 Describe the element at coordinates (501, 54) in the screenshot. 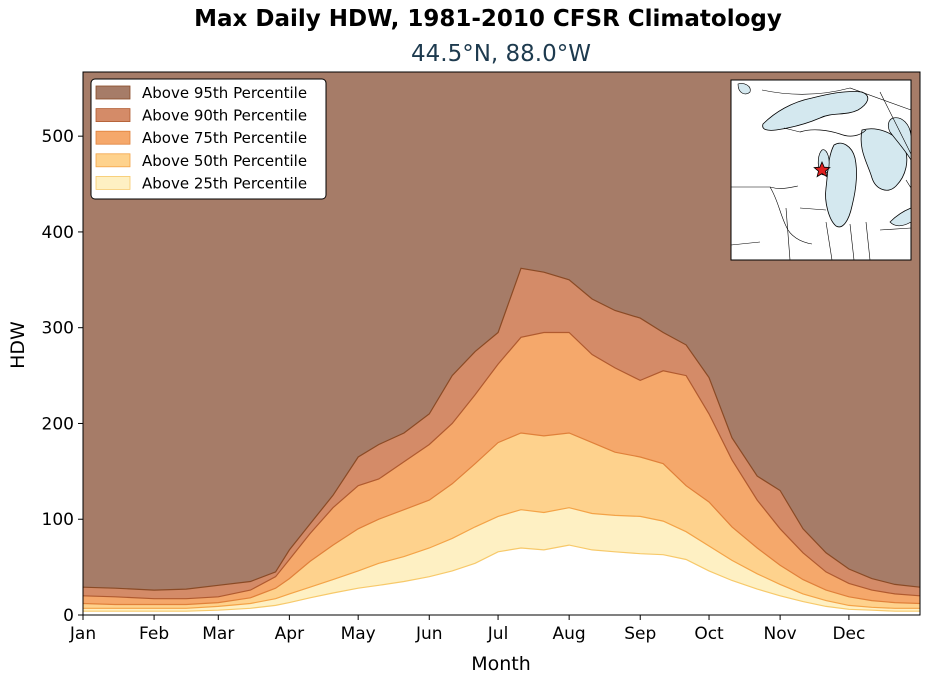

I see `chart-subtitle: 44.5°N, 88.0°W` at that location.